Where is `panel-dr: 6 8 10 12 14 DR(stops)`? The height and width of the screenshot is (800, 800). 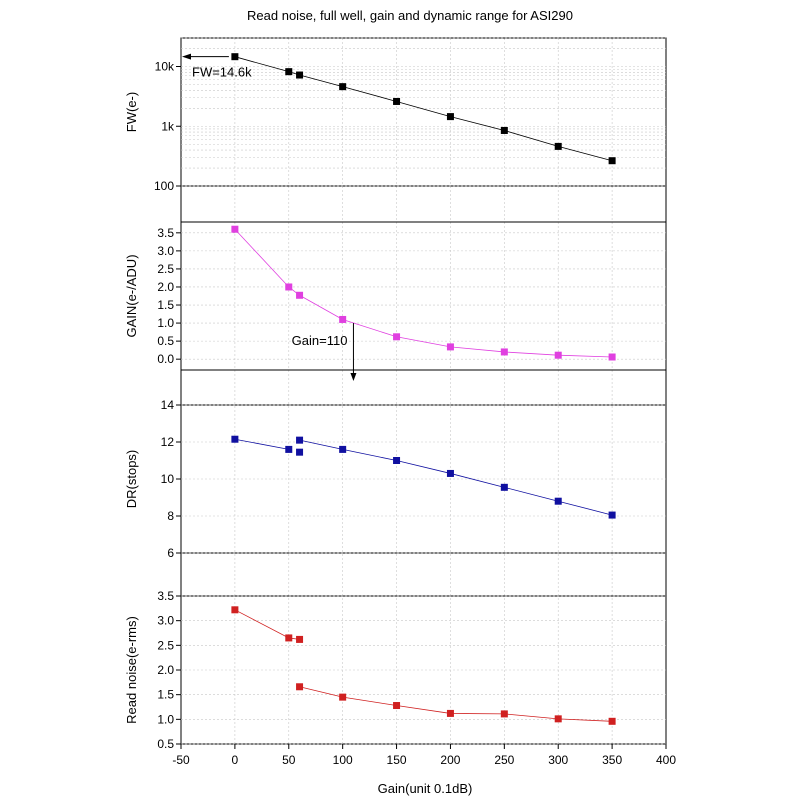 panel-dr: 6 8 10 12 14 DR(stops) is located at coordinates (395, 479).